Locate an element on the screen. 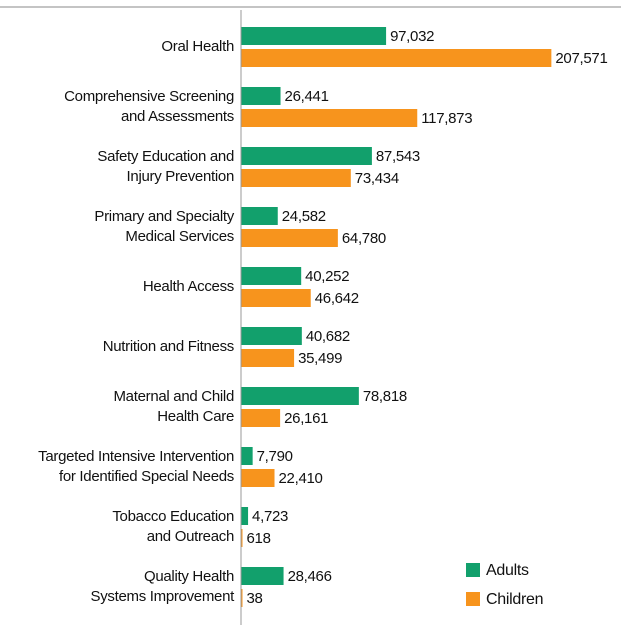  value-label: 38 is located at coordinates (255, 598).